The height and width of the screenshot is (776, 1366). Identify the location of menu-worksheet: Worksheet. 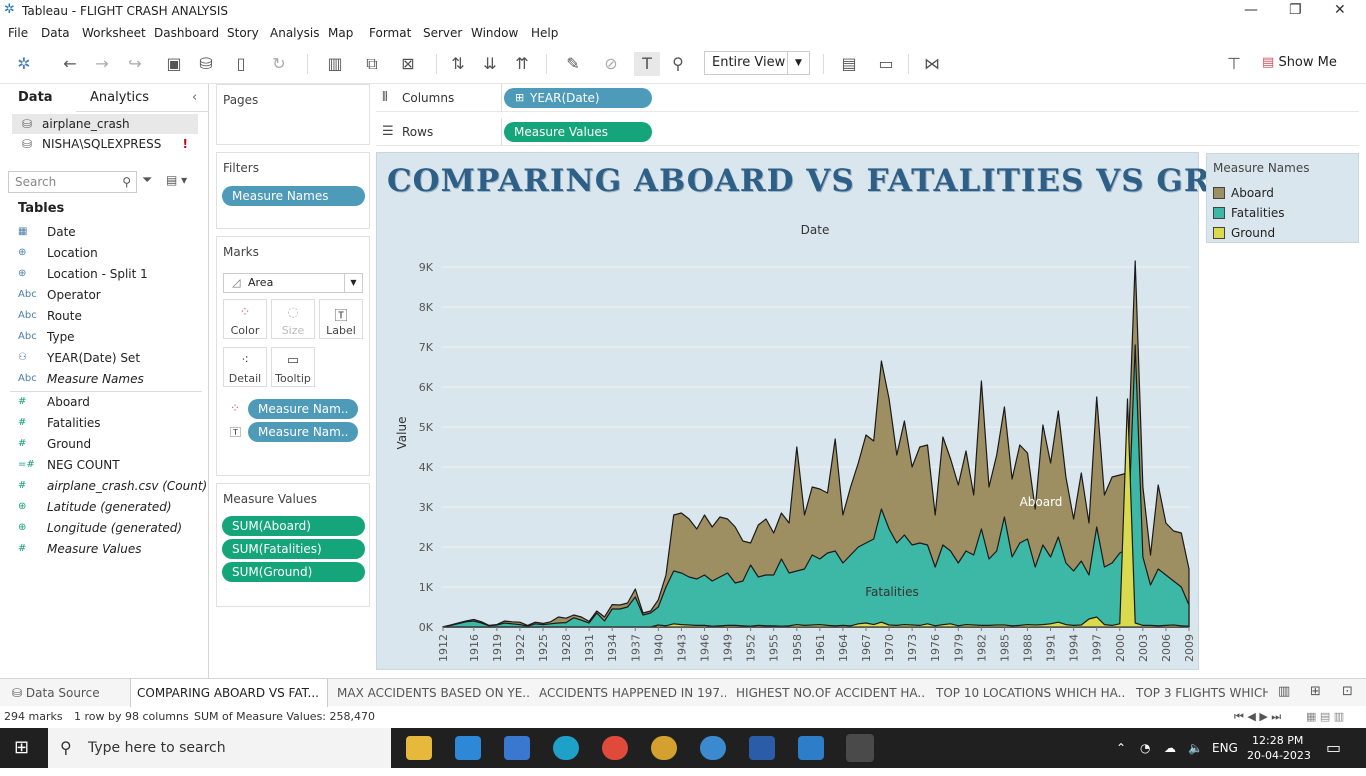
(114, 33).